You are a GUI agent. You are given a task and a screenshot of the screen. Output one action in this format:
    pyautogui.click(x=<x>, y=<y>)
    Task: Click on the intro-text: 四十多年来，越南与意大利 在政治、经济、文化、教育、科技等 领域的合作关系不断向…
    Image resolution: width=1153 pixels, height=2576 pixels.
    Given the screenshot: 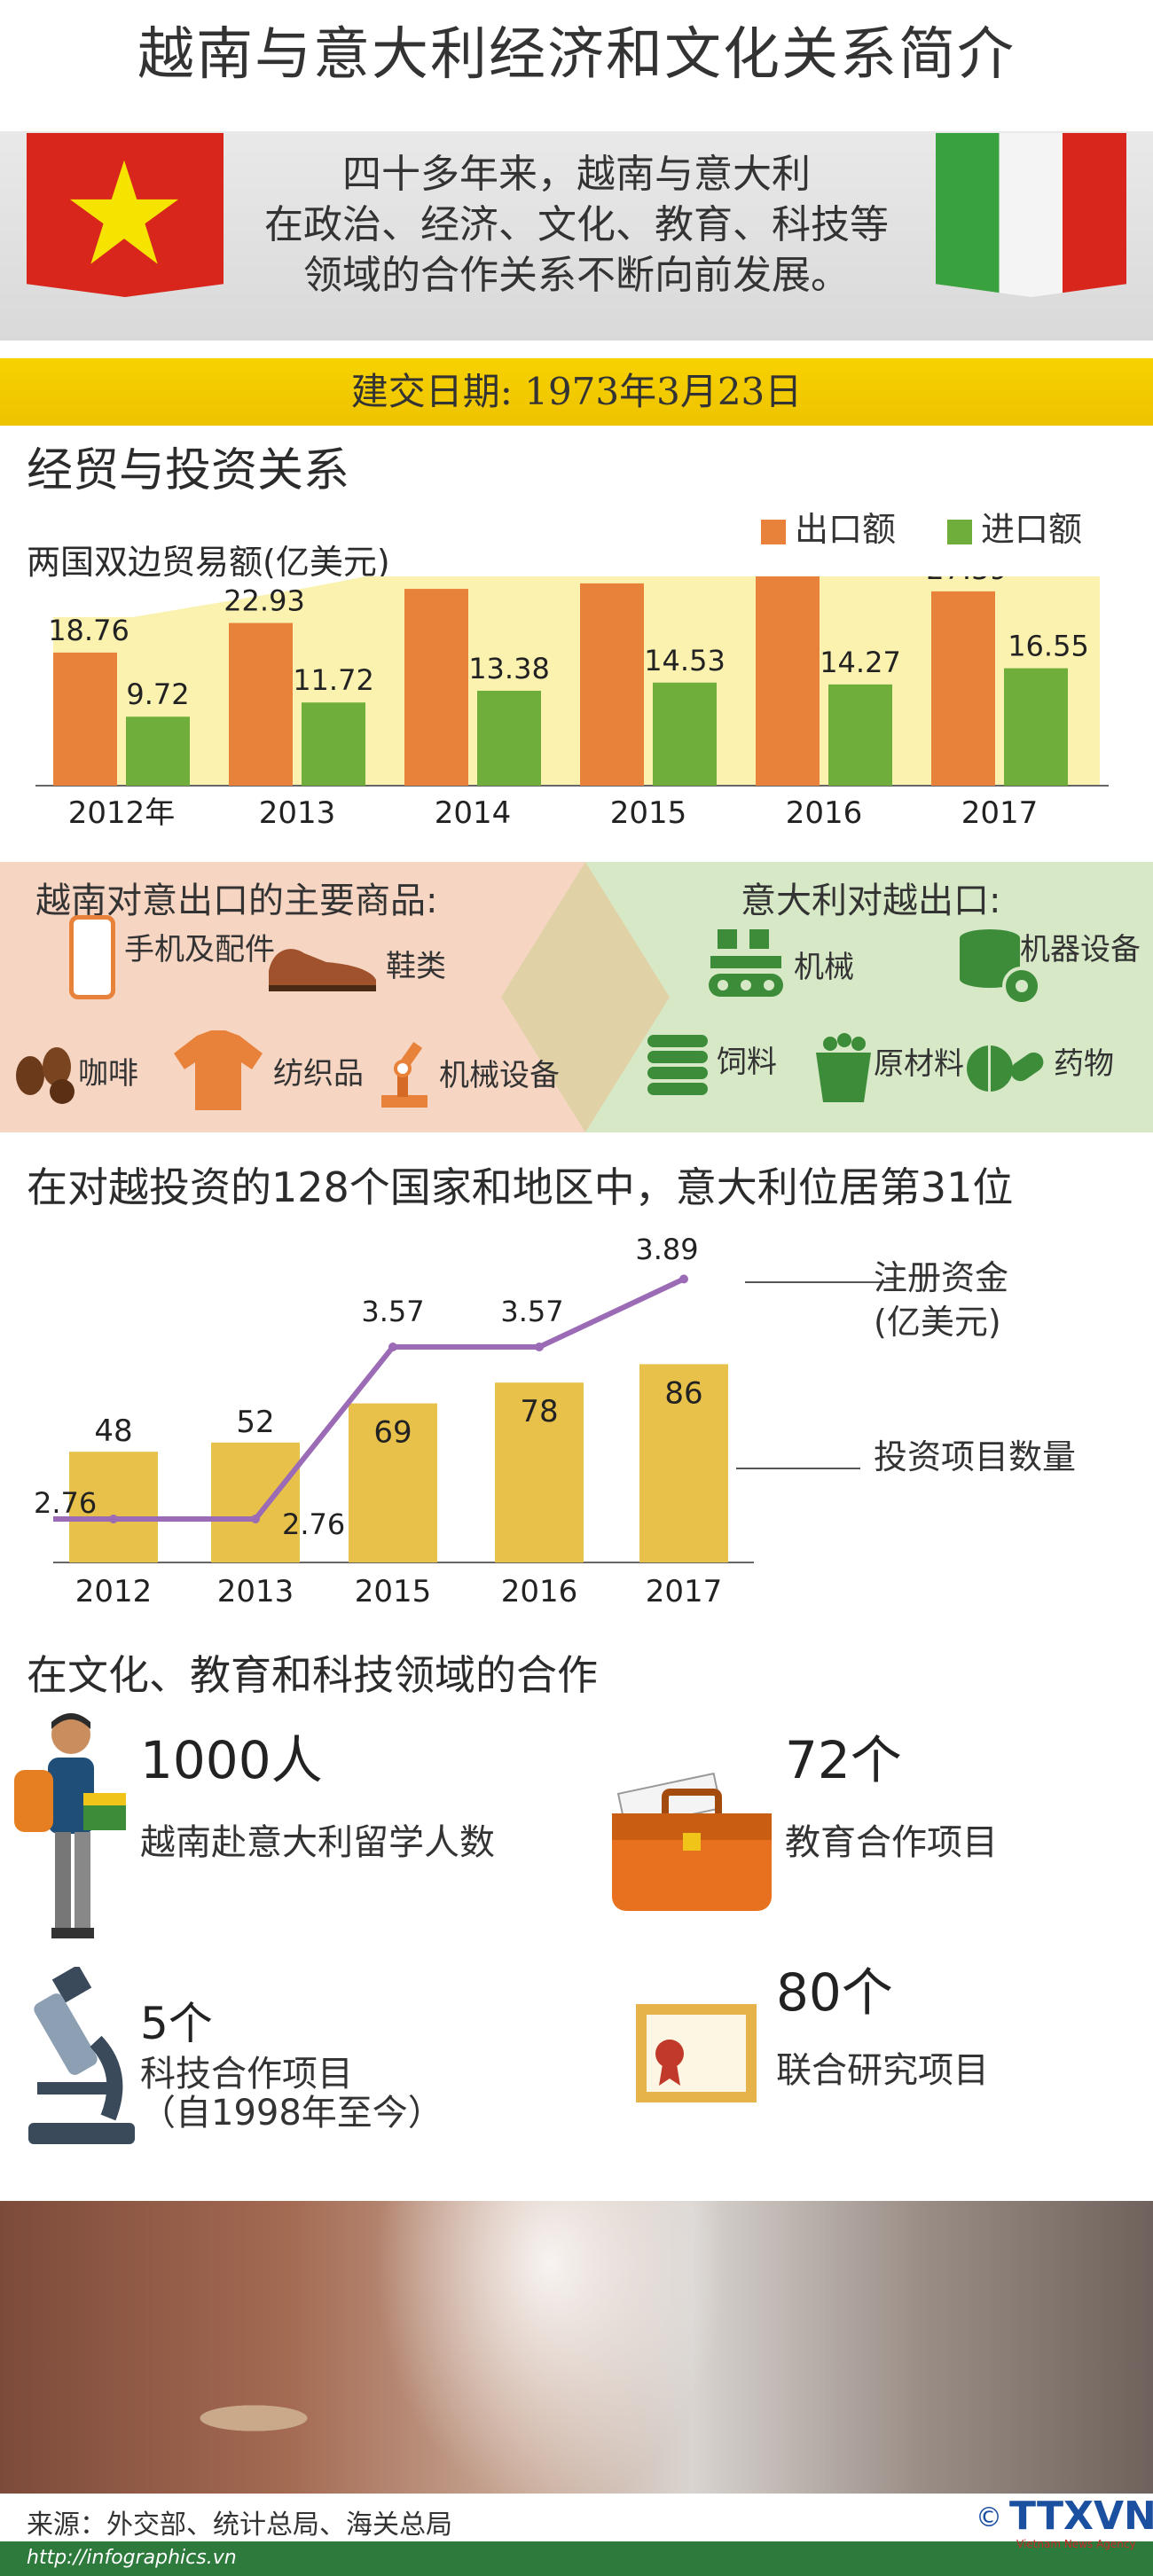 What is the action you would take?
    pyautogui.click(x=576, y=225)
    